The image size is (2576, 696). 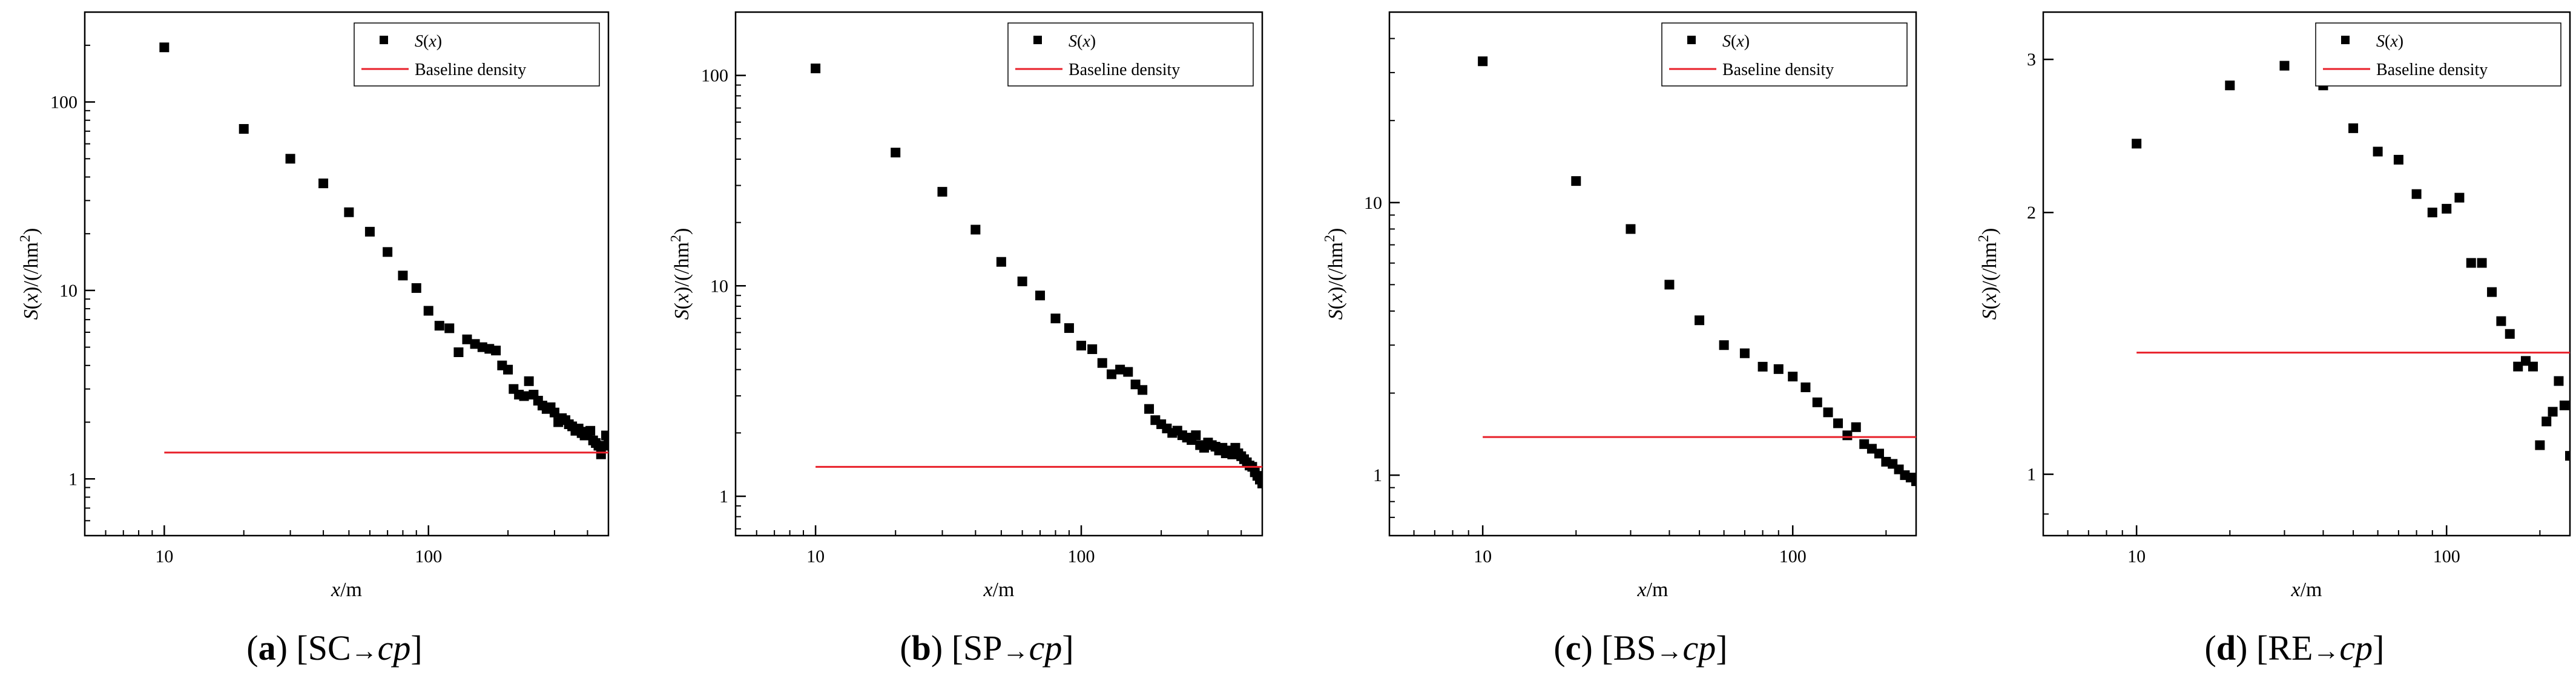 What do you see at coordinates (2295, 648) in the screenshot?
I see `panel-caption: (d) [RE→cp]` at bounding box center [2295, 648].